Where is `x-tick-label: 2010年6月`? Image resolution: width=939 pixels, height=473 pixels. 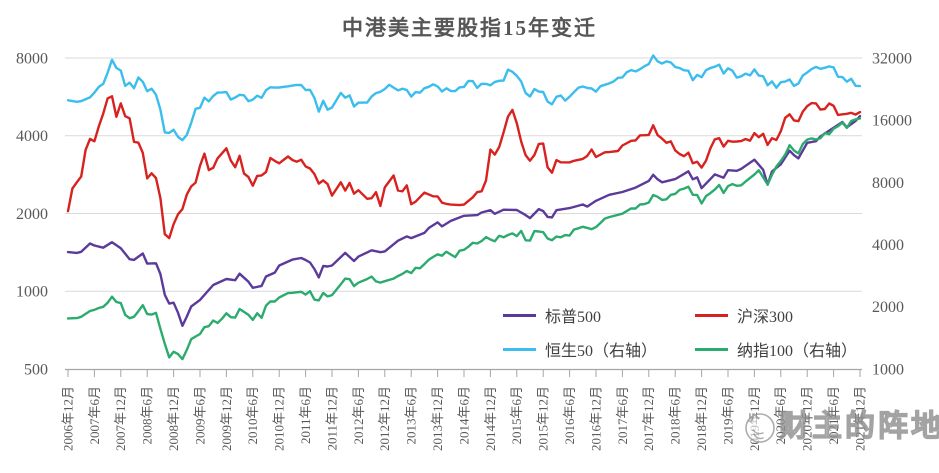
x-tick-label: 2010年6月 is located at coordinates (252, 415).